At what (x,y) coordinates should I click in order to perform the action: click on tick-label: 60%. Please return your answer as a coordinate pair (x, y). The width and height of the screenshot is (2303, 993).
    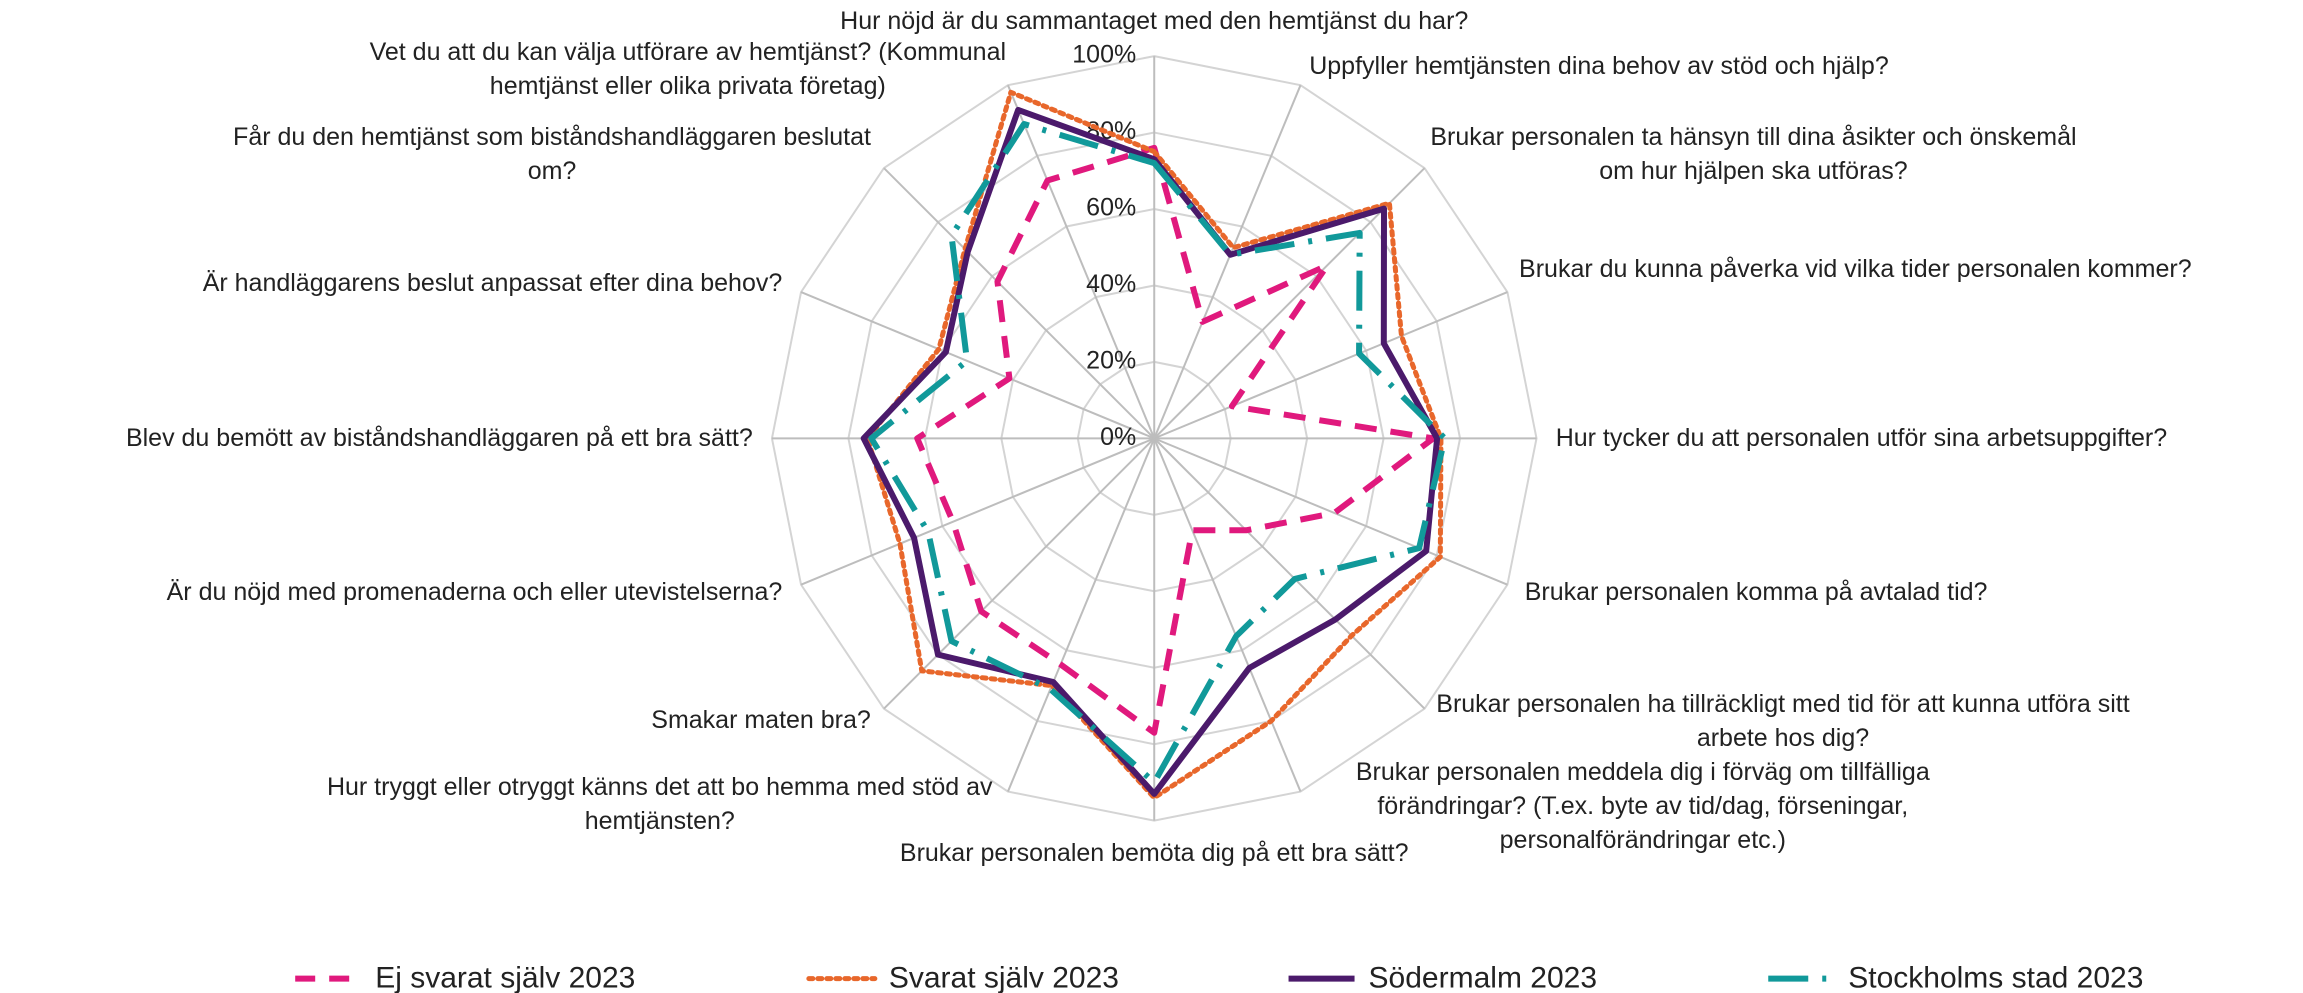
    Looking at the image, I should click on (1111, 208).